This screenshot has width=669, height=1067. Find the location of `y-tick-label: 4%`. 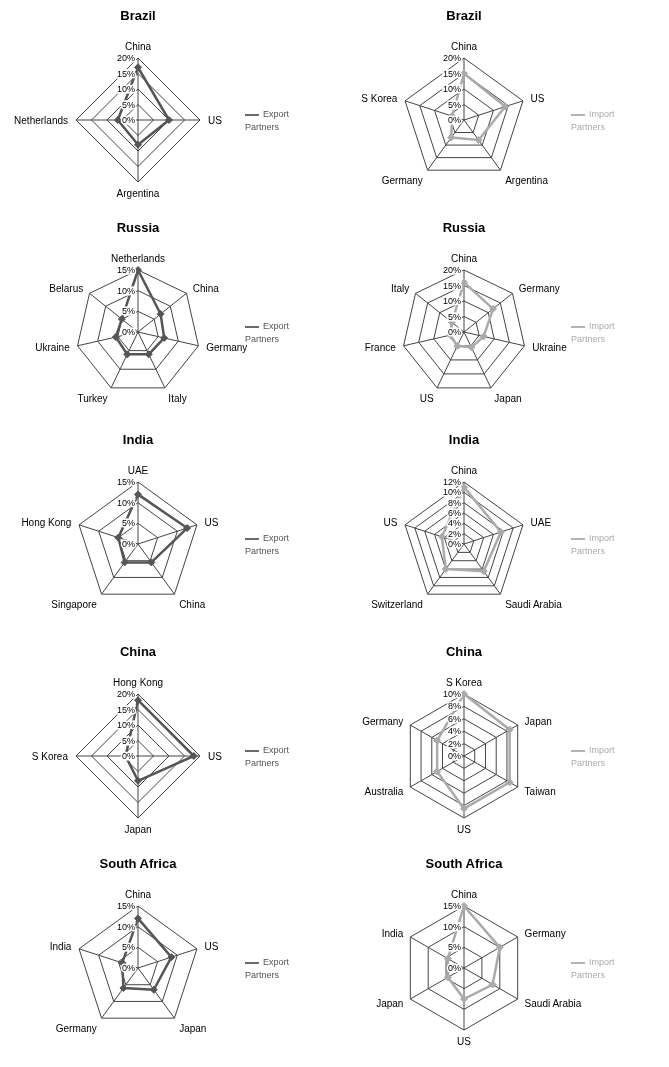

y-tick-label: 4% is located at coordinates (454, 731).